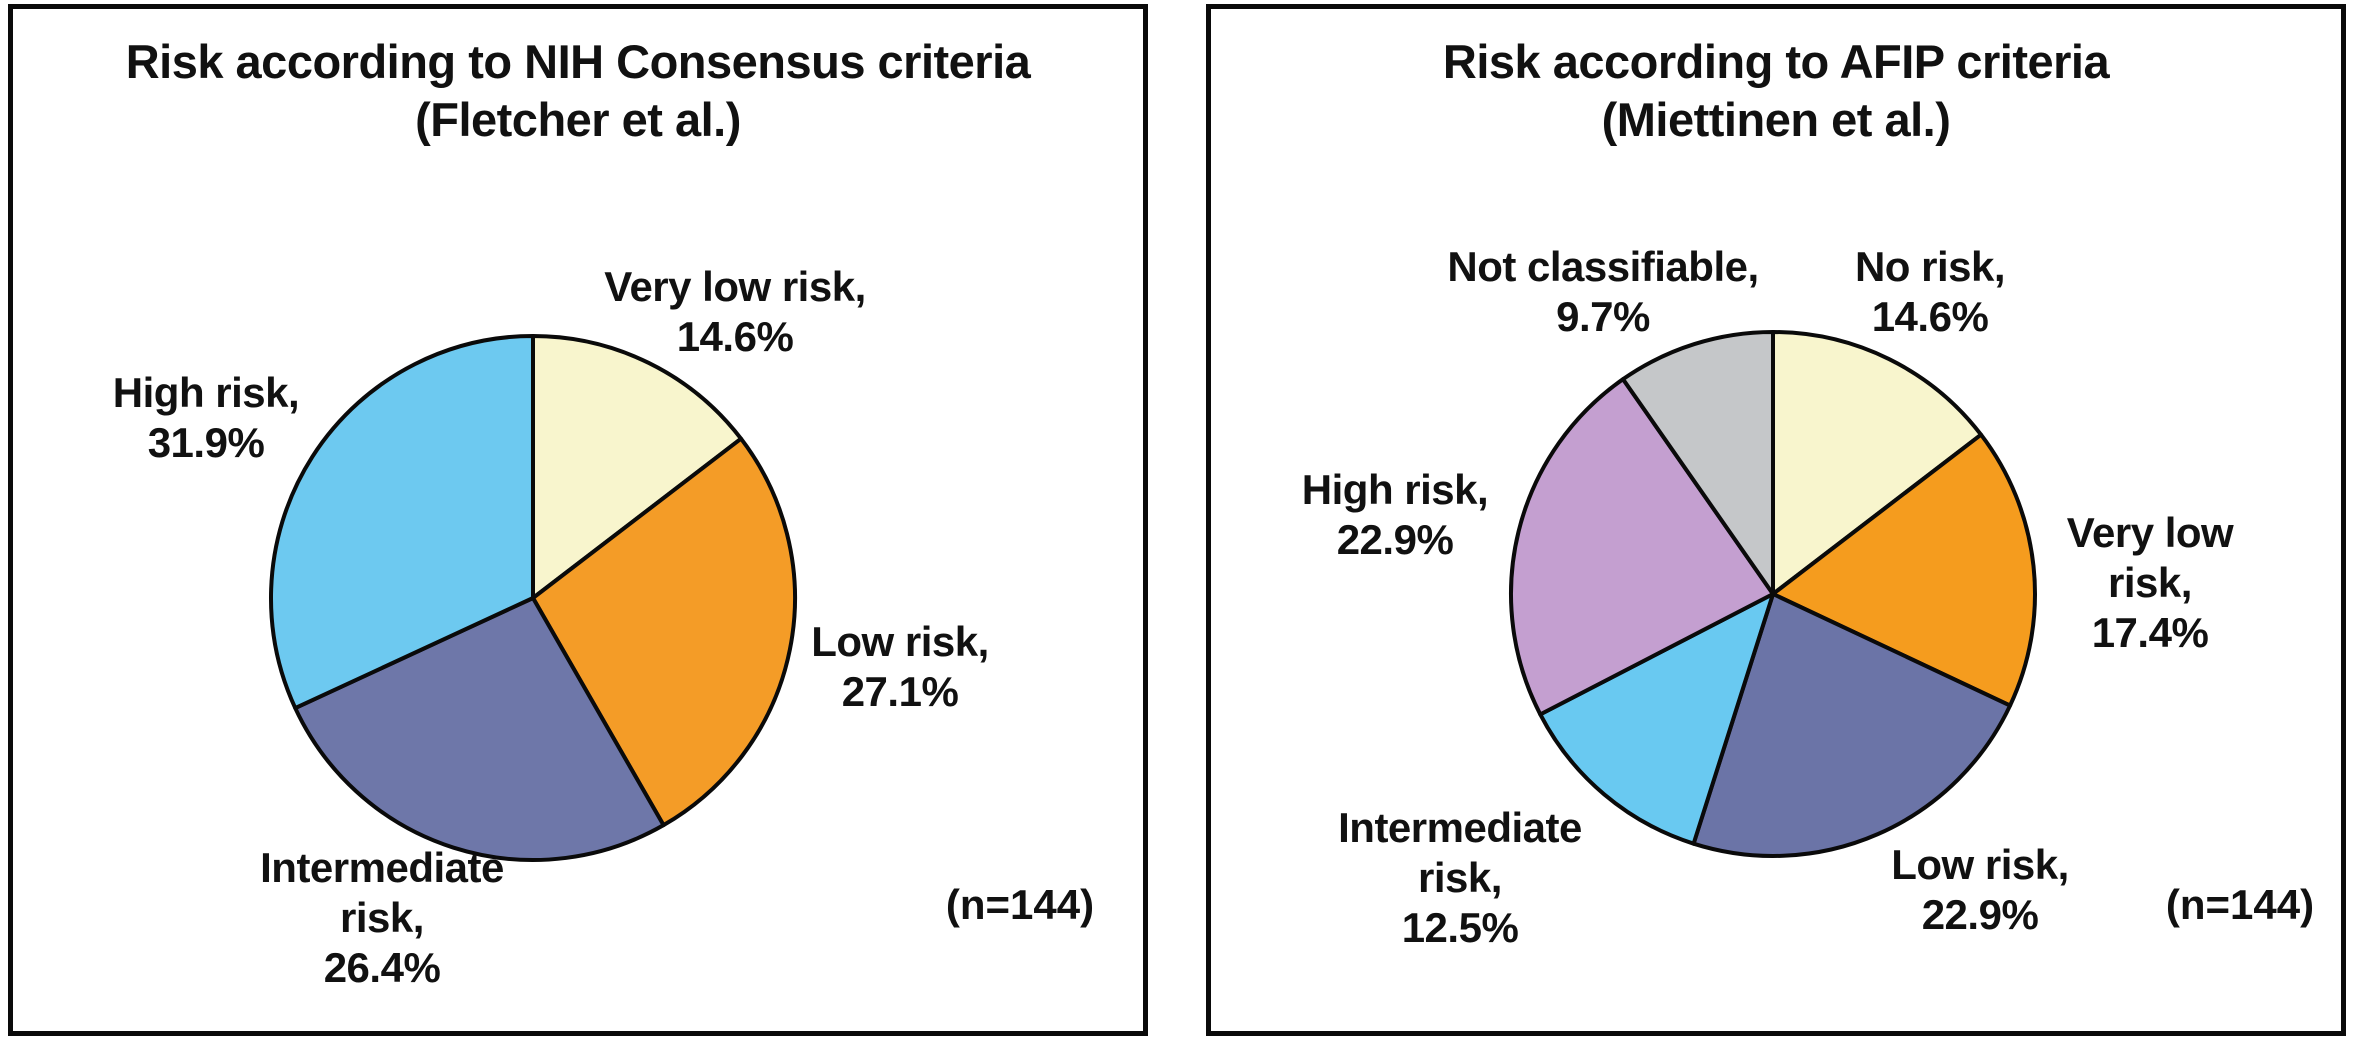 The image size is (2354, 1042). I want to click on label-line: 12.5%, so click(1460, 927).